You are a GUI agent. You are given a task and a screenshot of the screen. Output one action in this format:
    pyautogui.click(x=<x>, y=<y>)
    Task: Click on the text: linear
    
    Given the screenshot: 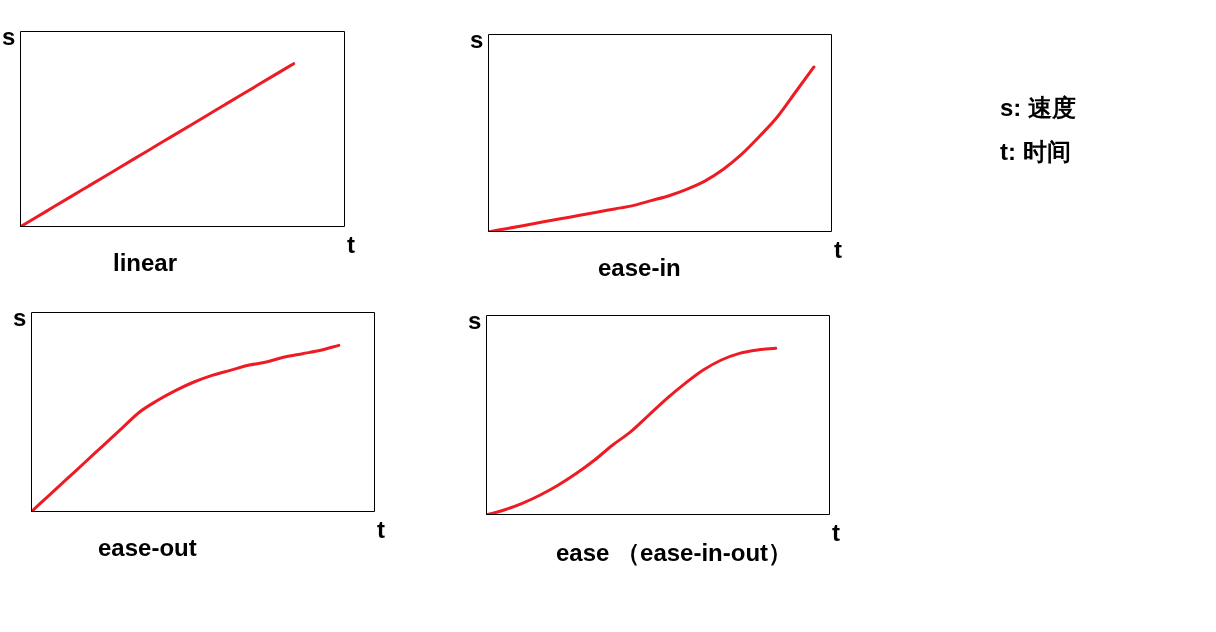 What is the action you would take?
    pyautogui.click(x=145, y=263)
    